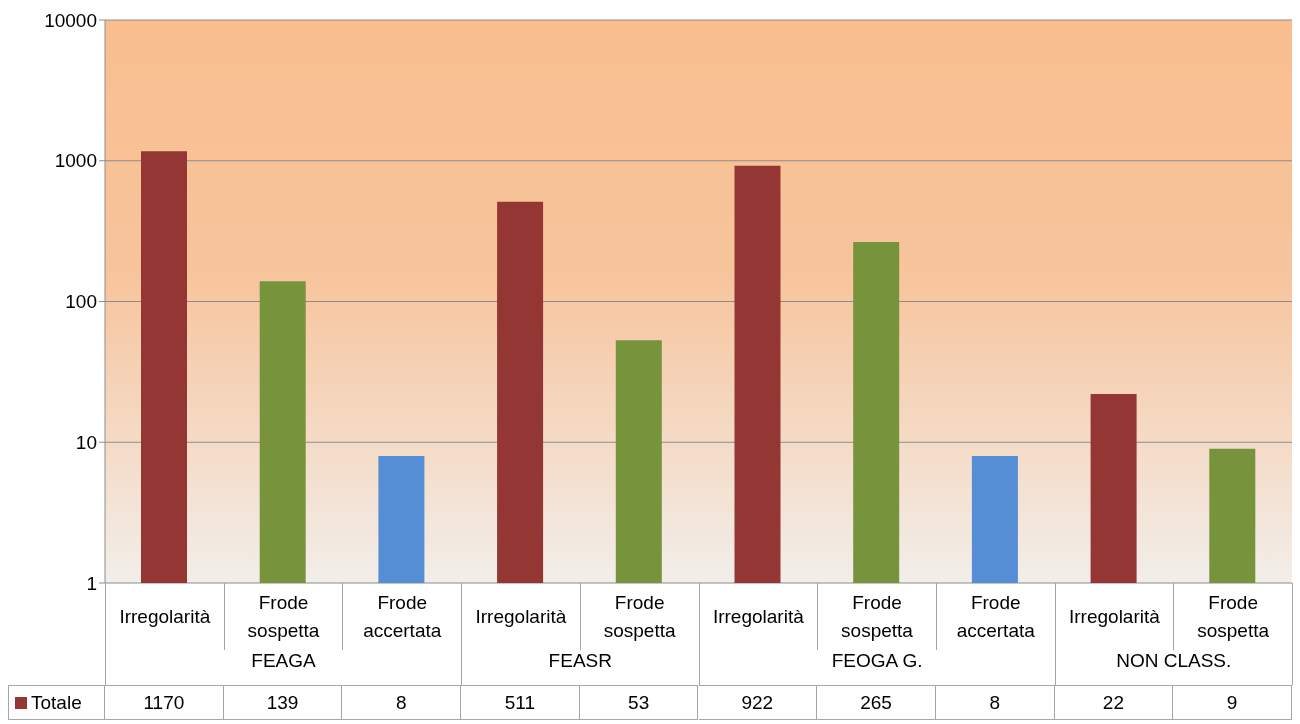 Image resolution: width=1300 pixels, height=724 pixels. I want to click on data-label: 139, so click(283, 702).